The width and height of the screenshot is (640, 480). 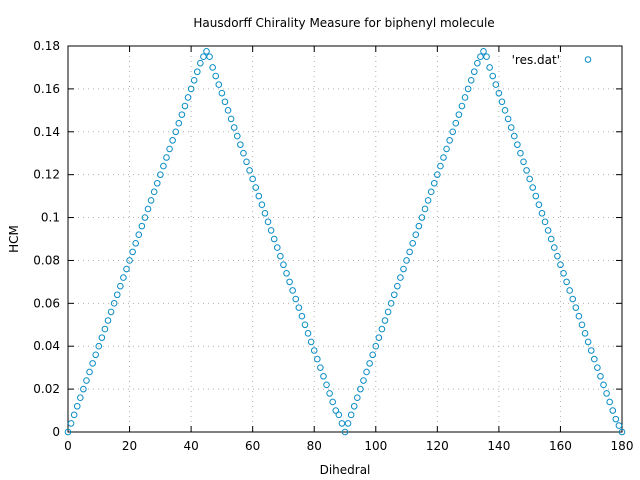 I want to click on x-tick-label: 120, so click(x=437, y=446).